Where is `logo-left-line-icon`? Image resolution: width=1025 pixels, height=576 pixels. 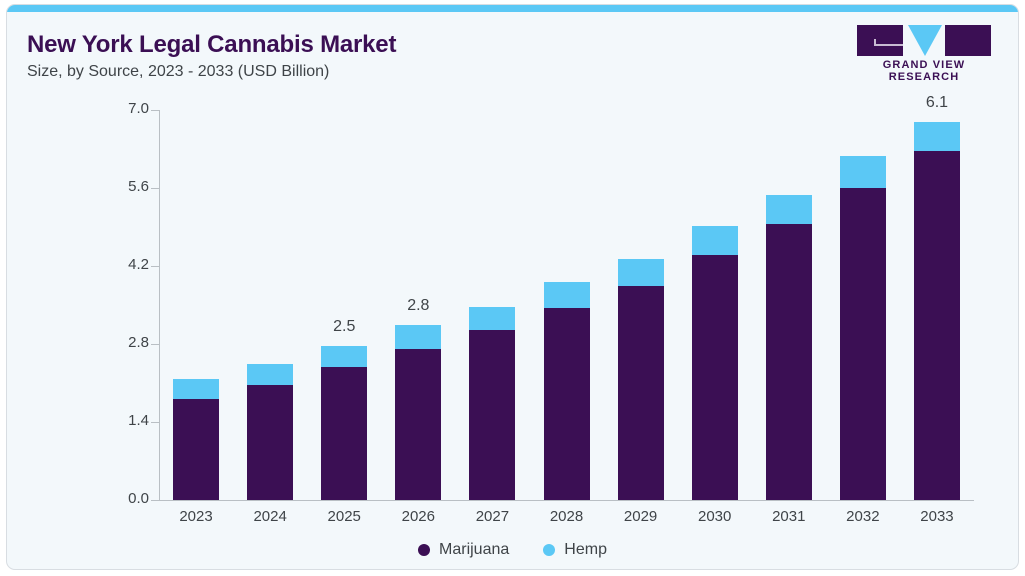
logo-left-line-icon is located at coordinates (888, 45).